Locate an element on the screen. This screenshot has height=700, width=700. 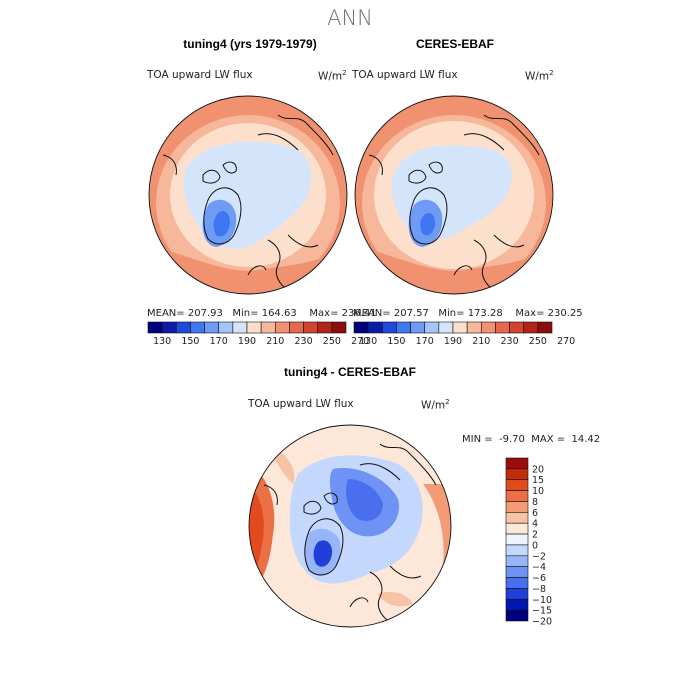
obs-colorbar-tick-label: 250 is located at coordinates (538, 341).